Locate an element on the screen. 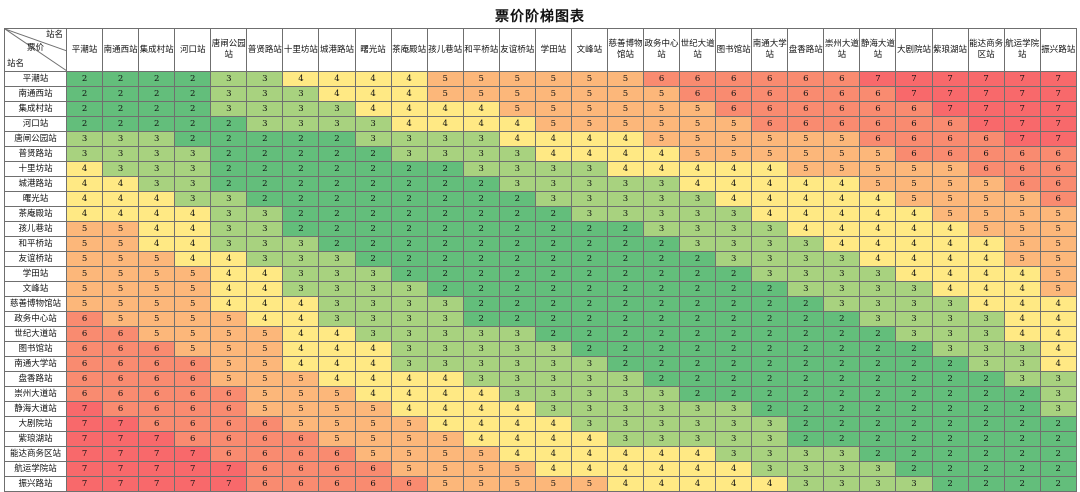 The image size is (1080, 492). column-header-station: 平潮站 is located at coordinates (84, 50).